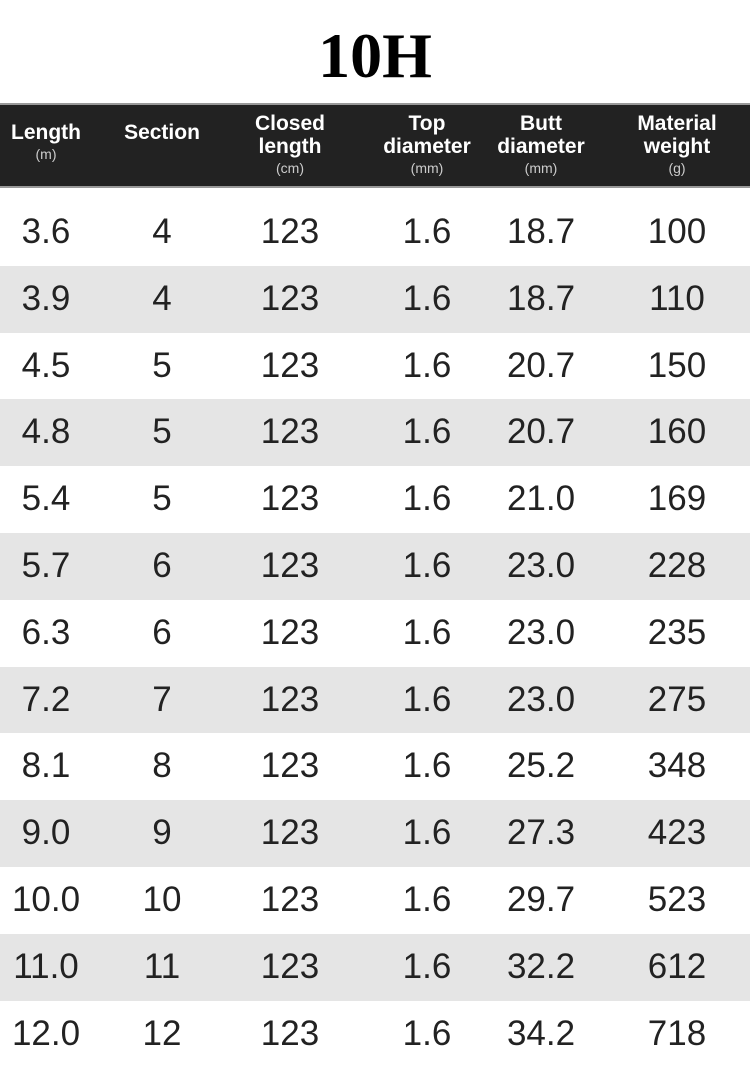  What do you see at coordinates (46, 1033) in the screenshot?
I see `table-cell: 12.0` at bounding box center [46, 1033].